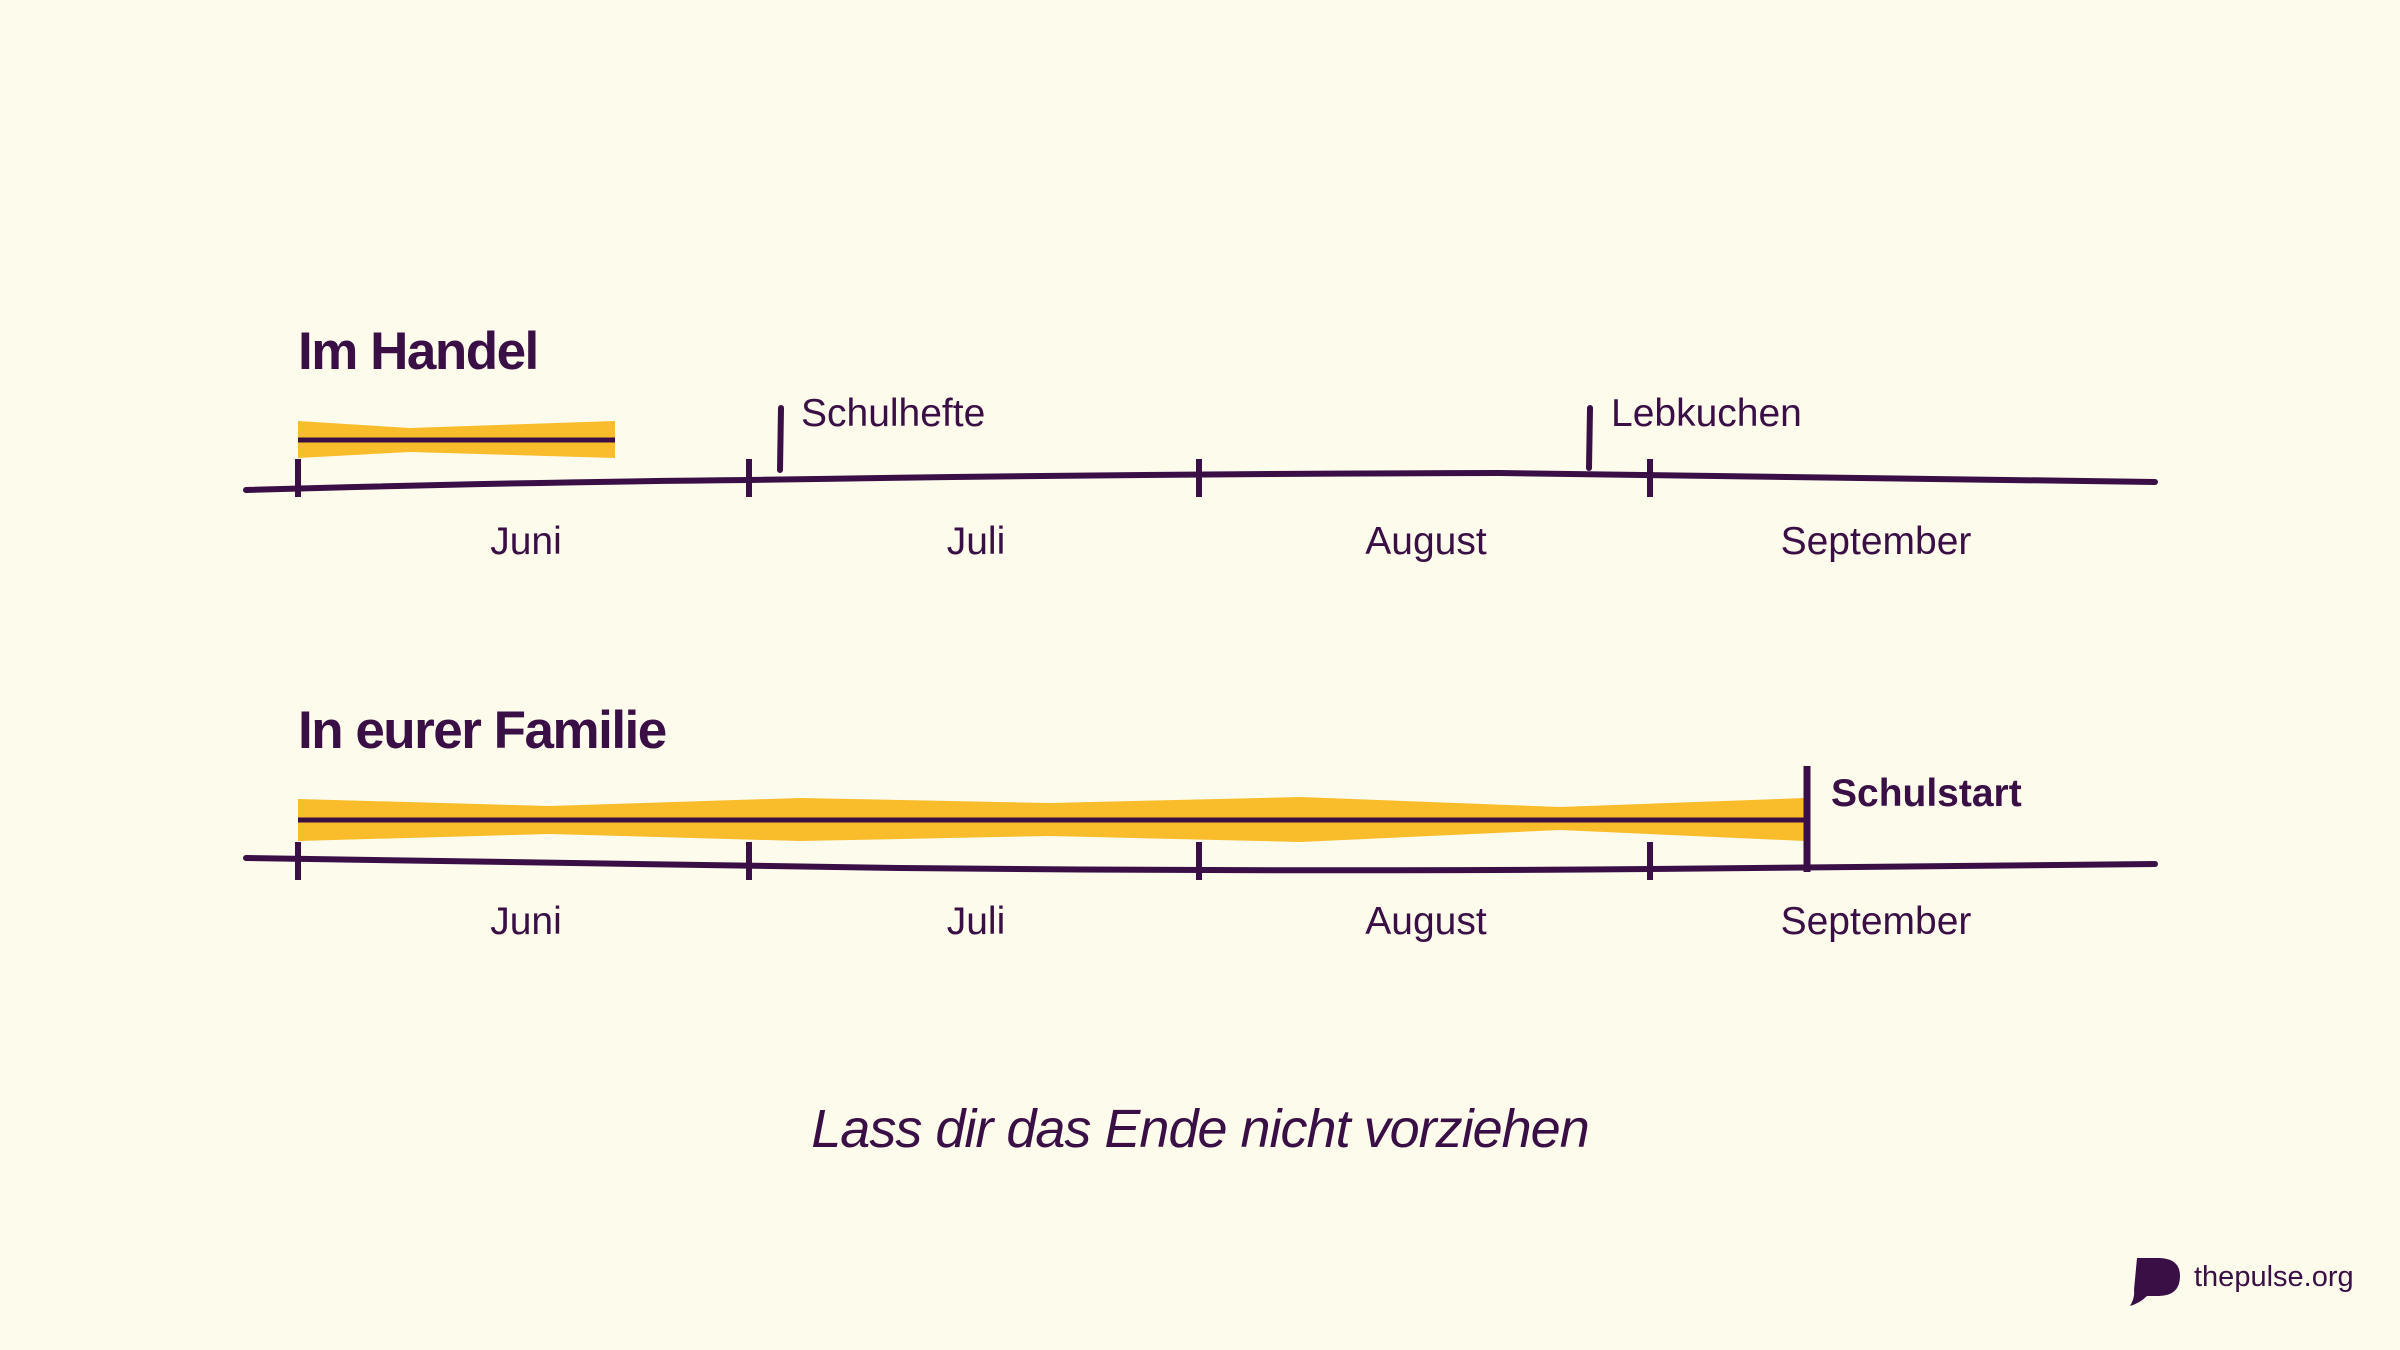 This screenshot has height=1350, width=2400. Describe the element at coordinates (2155, 1282) in the screenshot. I see `speech-bubble-p-icon` at that location.